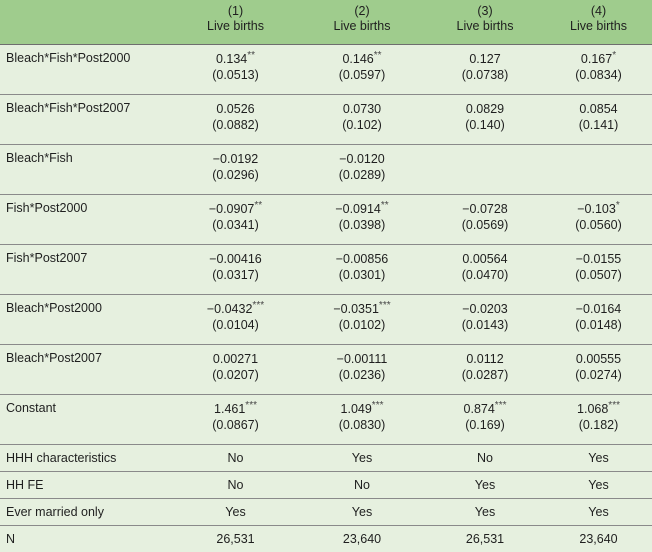 Image resolution: width=652 pixels, height=552 pixels. What do you see at coordinates (485, 309) in the screenshot?
I see `coefficient-value: −0.0203` at bounding box center [485, 309].